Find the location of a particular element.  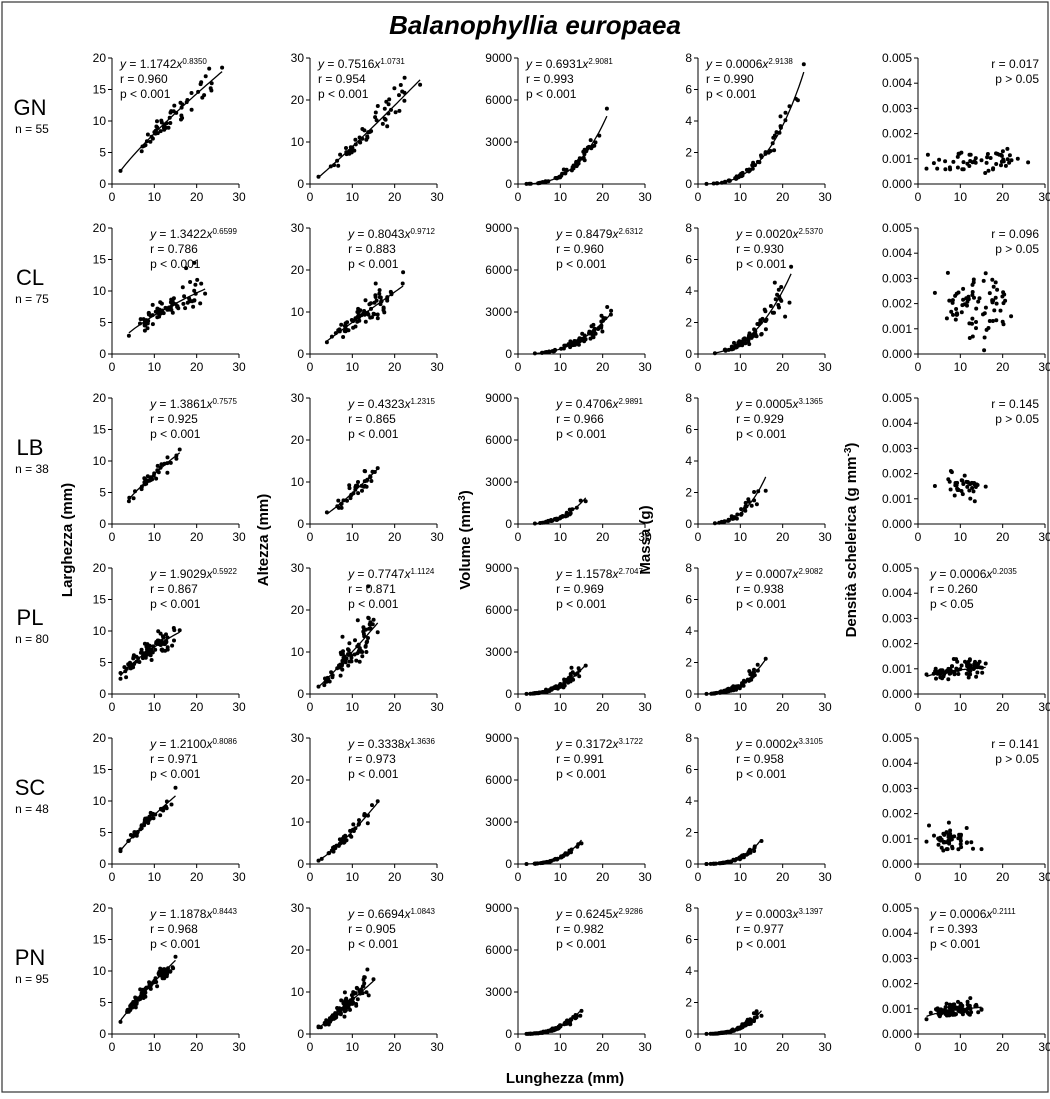

p-label: p > 0.05 is located at coordinates (1017, 249).